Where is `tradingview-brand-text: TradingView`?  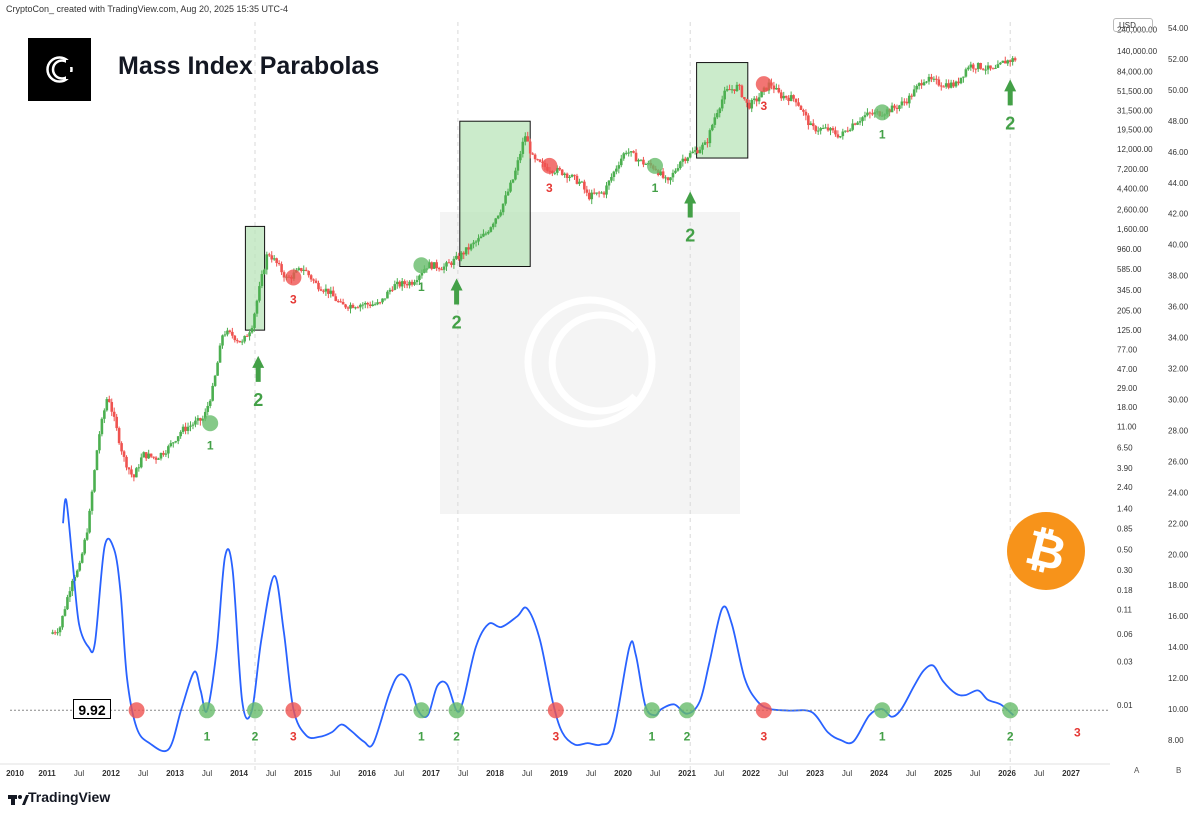
tradingview-brand-text: TradingView is located at coordinates (69, 797).